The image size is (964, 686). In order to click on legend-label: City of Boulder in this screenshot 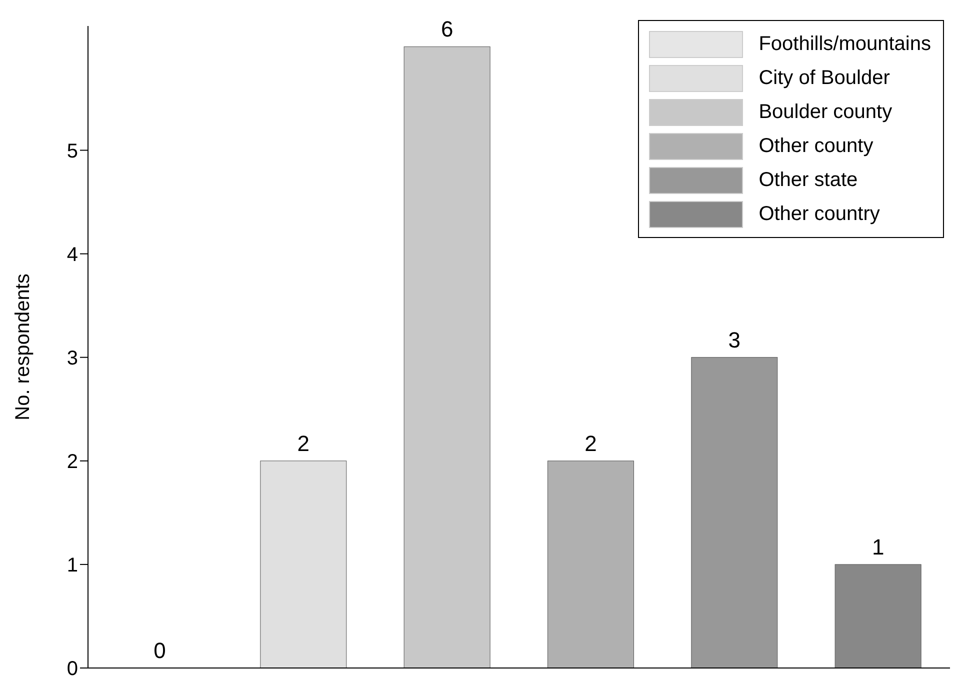, I will do `click(824, 78)`.